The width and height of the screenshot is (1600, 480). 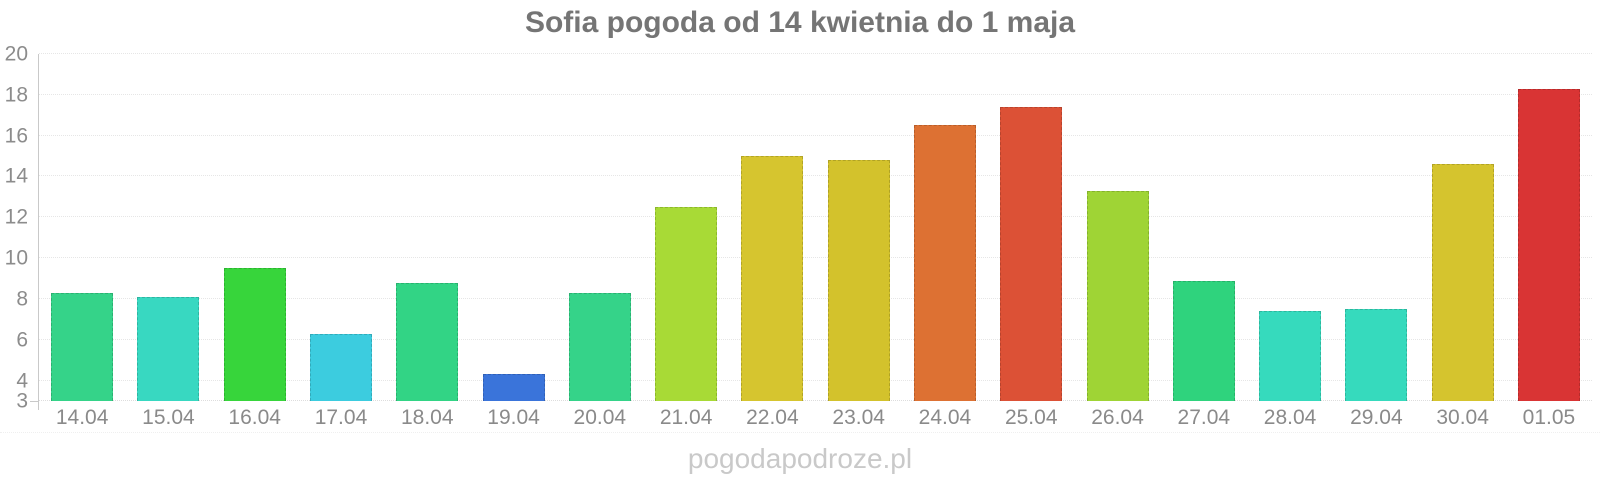 I want to click on temperature-bar-23.04, so click(x=858, y=280).